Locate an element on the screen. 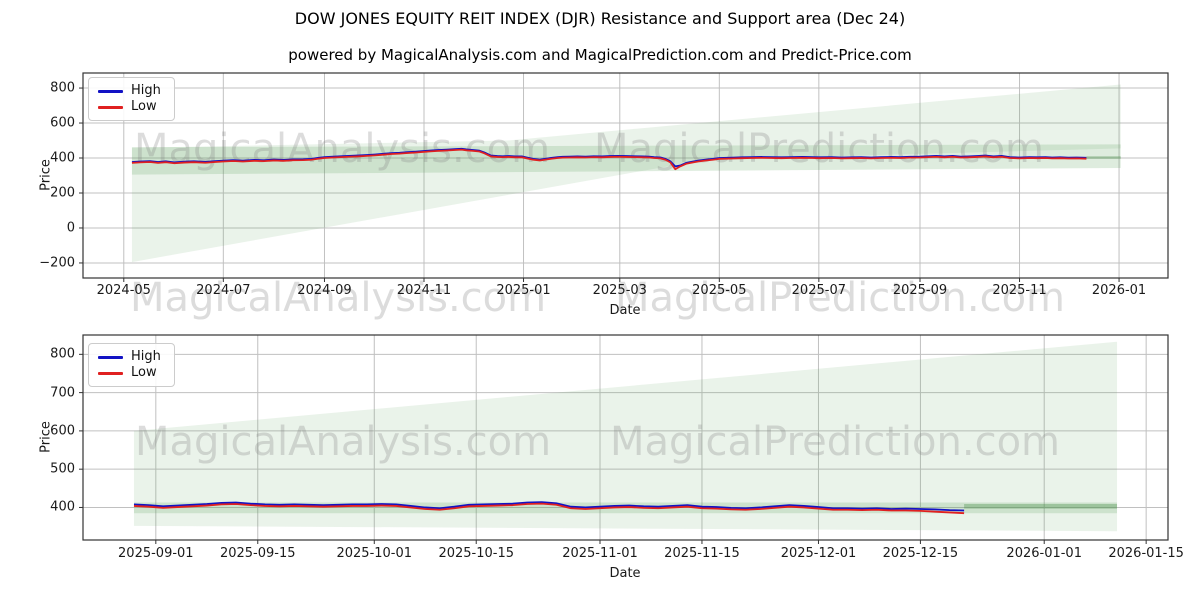 Image resolution: width=1200 pixels, height=600 pixels. x-tick-label: 2025-11 is located at coordinates (1019, 290).